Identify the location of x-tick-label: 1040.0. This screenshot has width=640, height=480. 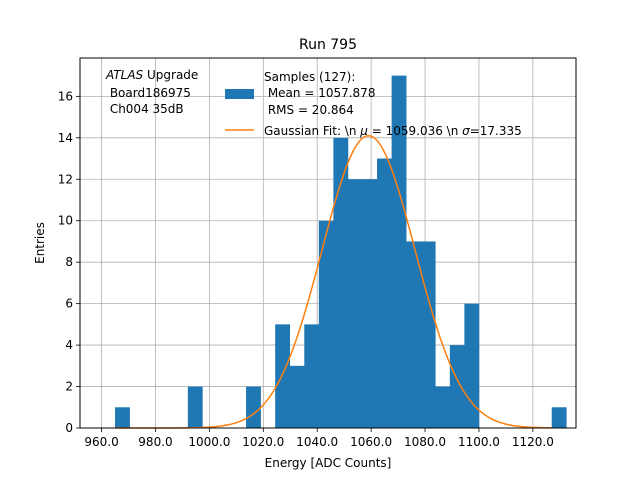
(317, 442).